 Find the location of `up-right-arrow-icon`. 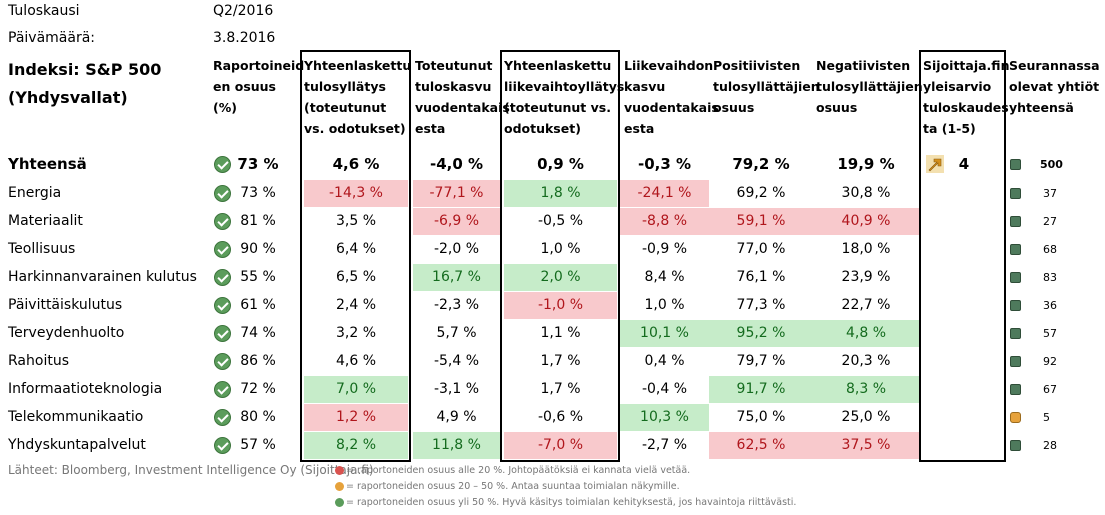

up-right-arrow-icon is located at coordinates (935, 164).